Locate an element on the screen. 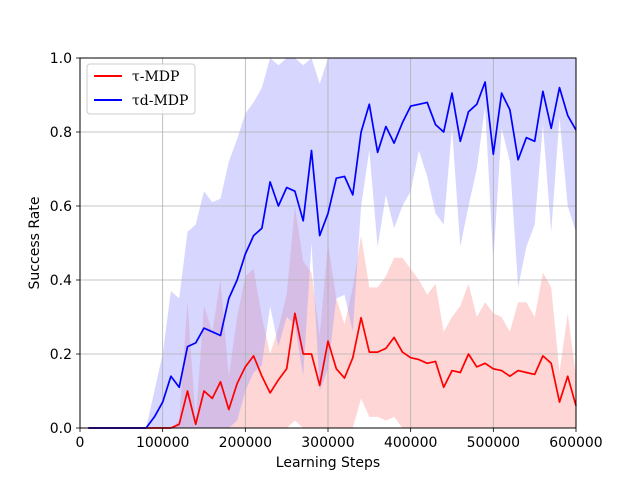 This screenshot has height=480, width=640. y-tick-label-4: 0.8 is located at coordinates (61, 133).